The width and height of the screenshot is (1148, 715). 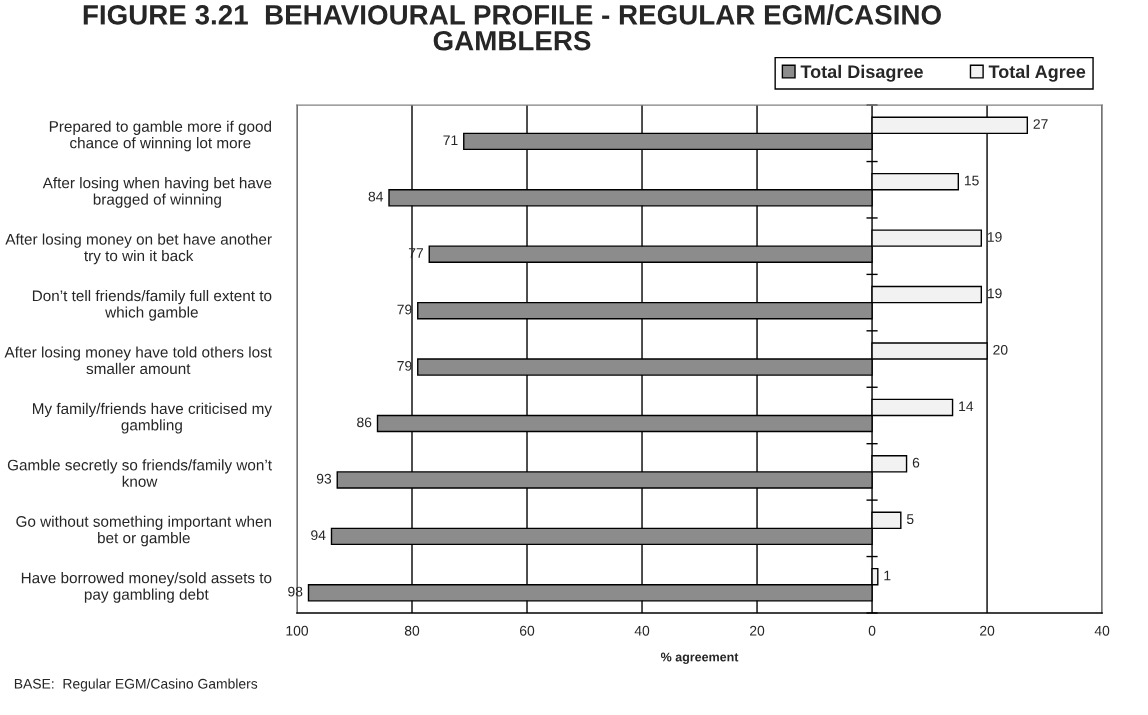 What do you see at coordinates (160, 136) in the screenshot?
I see `y-tick-label: Prepared to gamble more if good chance of winning lot more` at bounding box center [160, 136].